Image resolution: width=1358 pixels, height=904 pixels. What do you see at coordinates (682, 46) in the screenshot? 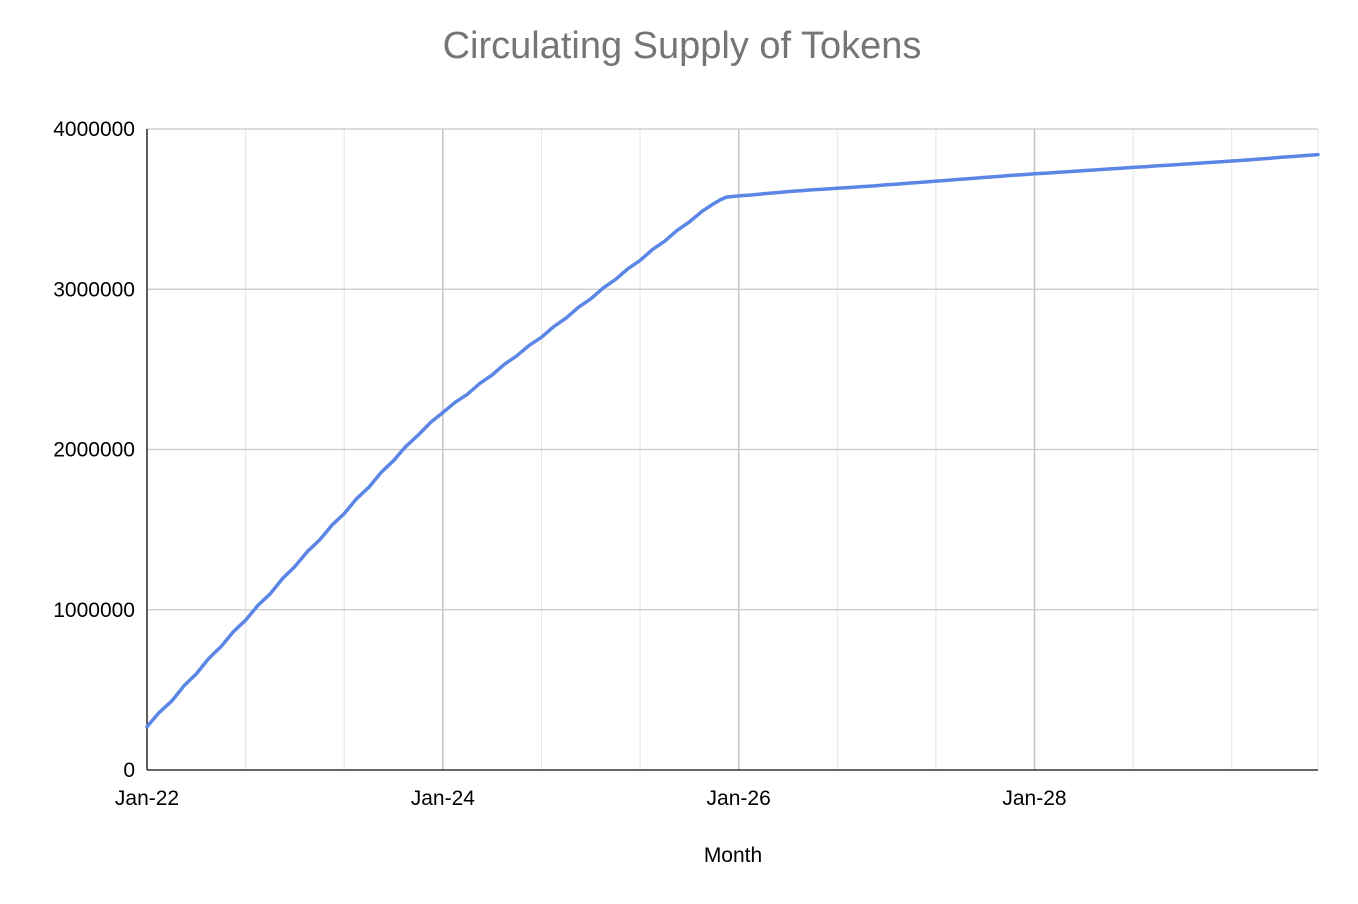
I see `chart-title: Circulating Supply of Tokens` at bounding box center [682, 46].